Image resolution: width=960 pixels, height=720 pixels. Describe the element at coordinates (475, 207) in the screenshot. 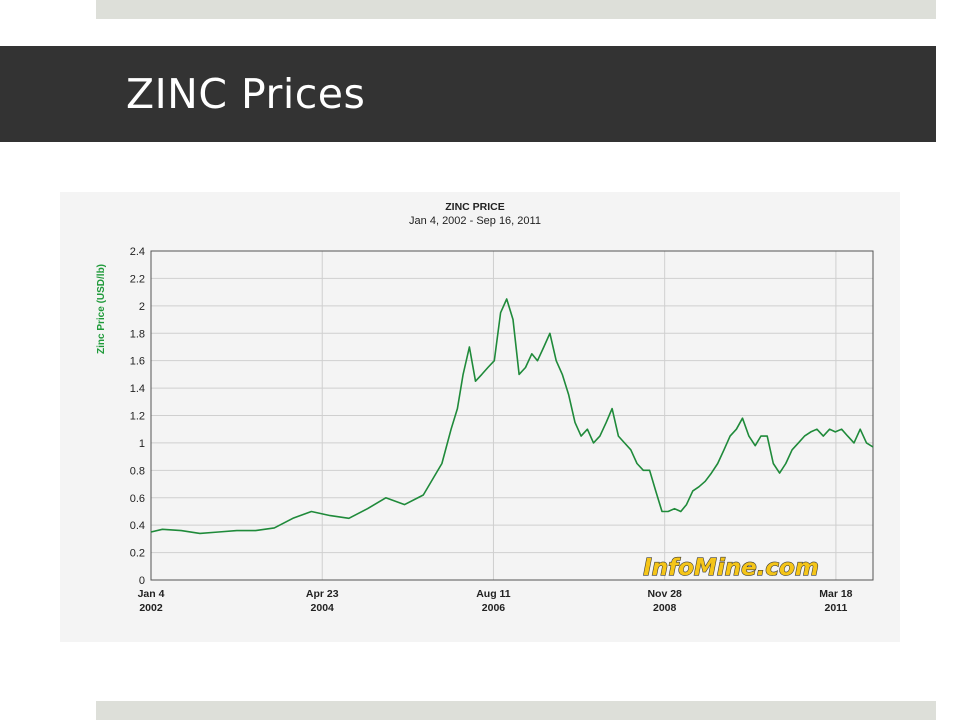

I see `chart-title: ZINC PRICE` at that location.